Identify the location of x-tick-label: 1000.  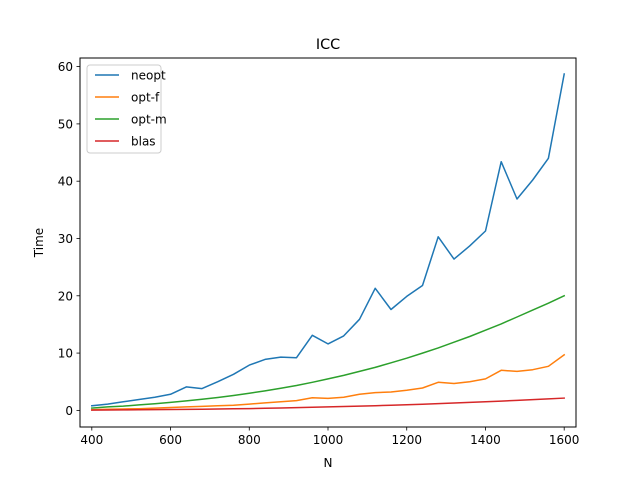
(328, 440).